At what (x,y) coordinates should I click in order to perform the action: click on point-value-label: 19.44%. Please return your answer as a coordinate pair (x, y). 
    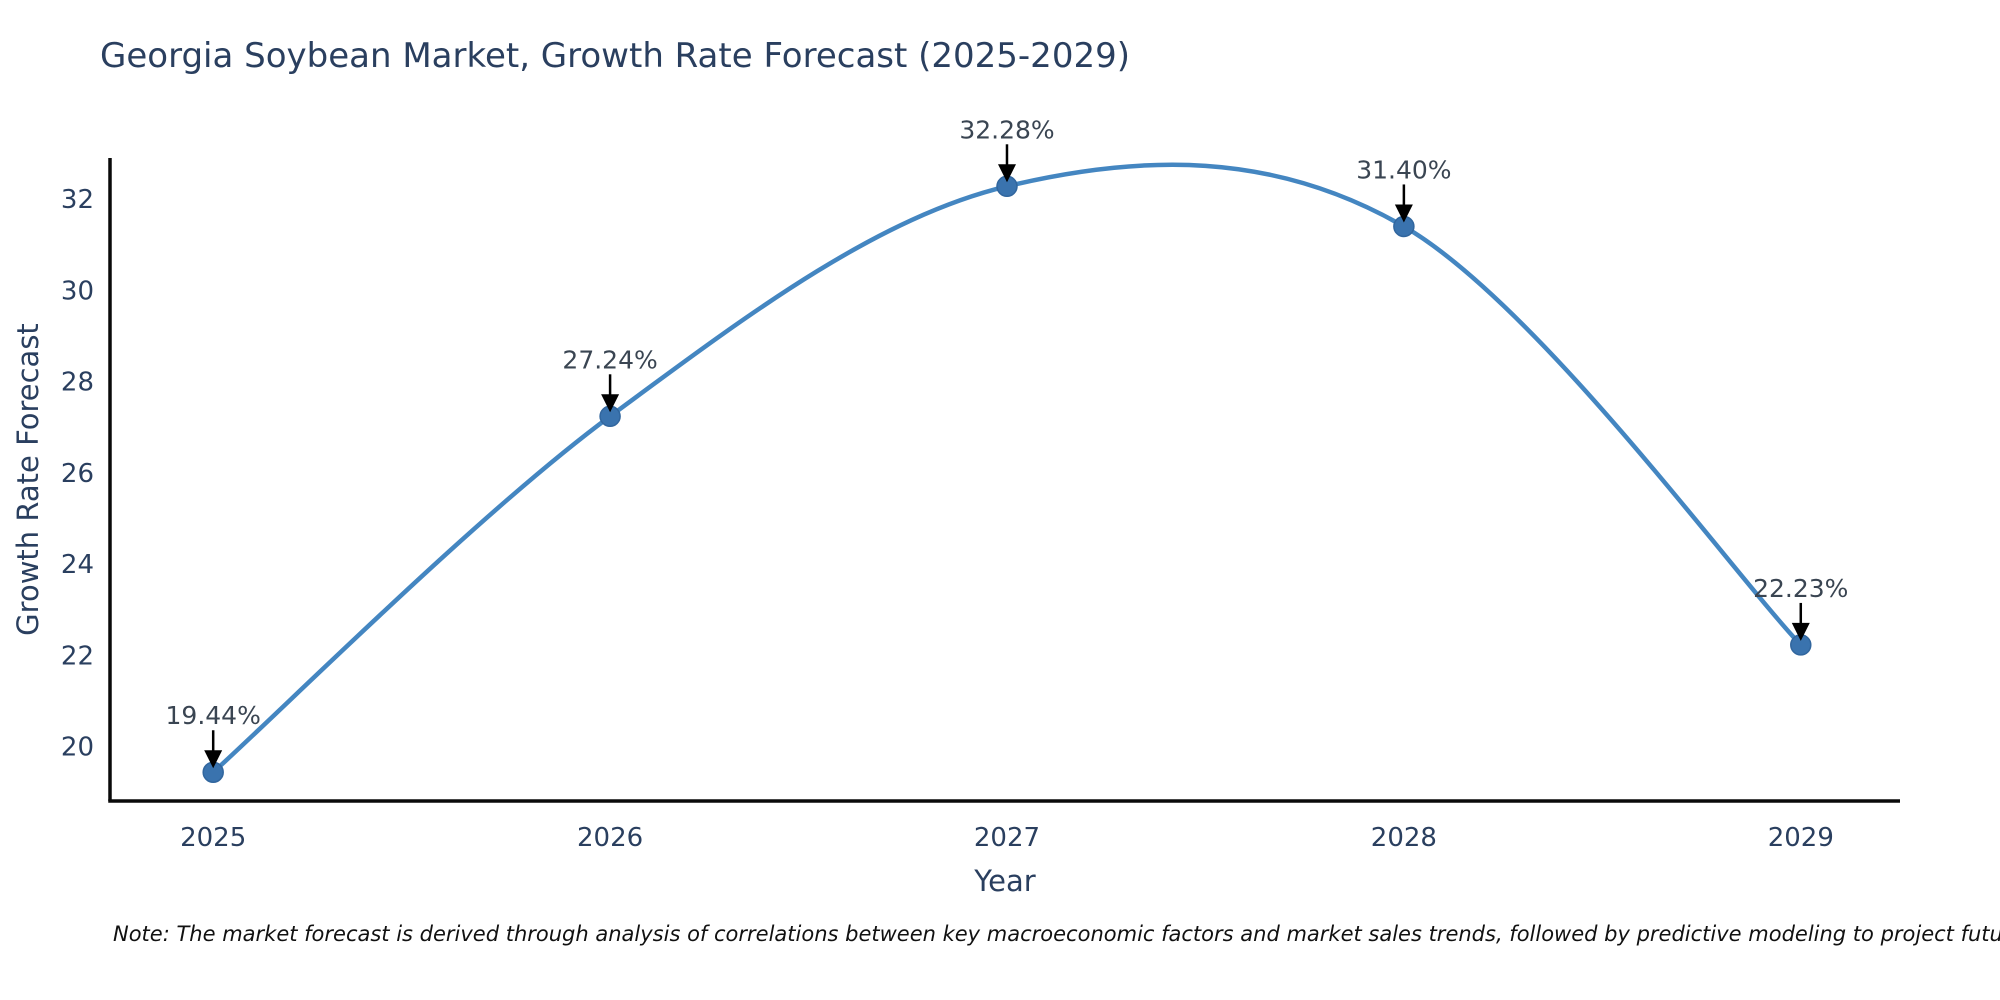
    Looking at the image, I should click on (213, 715).